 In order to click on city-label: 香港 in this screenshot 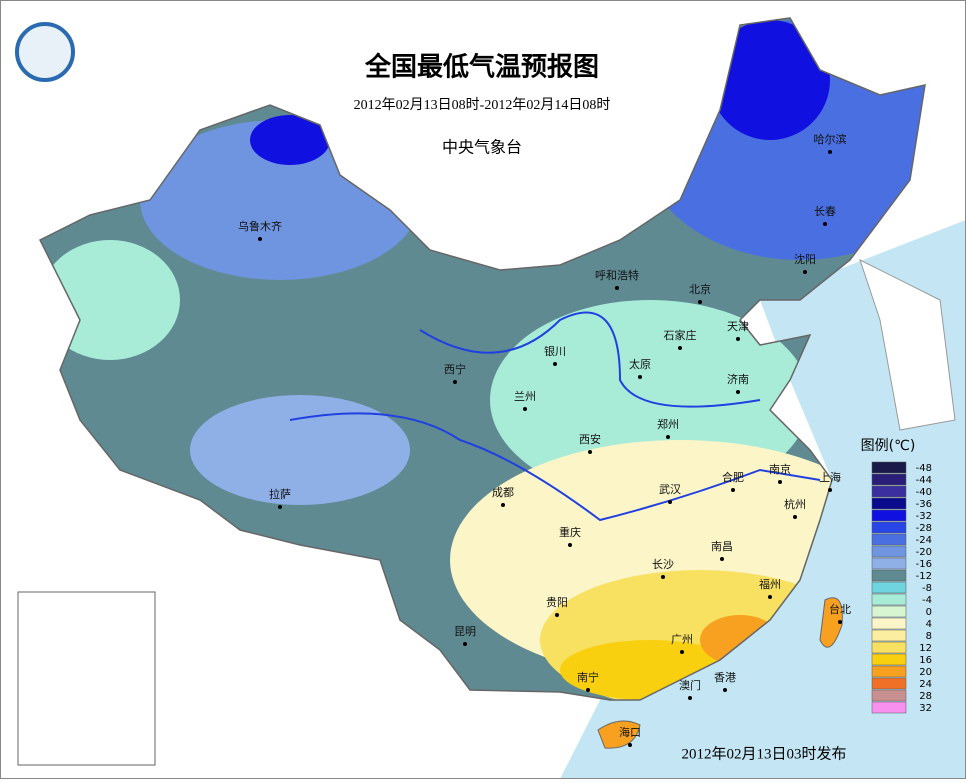, I will do `click(725, 677)`.